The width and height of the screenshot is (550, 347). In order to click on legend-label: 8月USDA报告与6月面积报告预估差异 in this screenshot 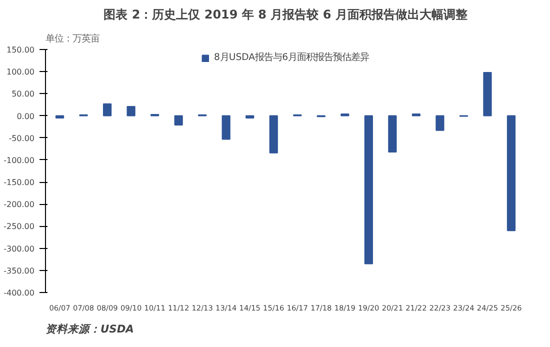, I will do `click(292, 57)`.